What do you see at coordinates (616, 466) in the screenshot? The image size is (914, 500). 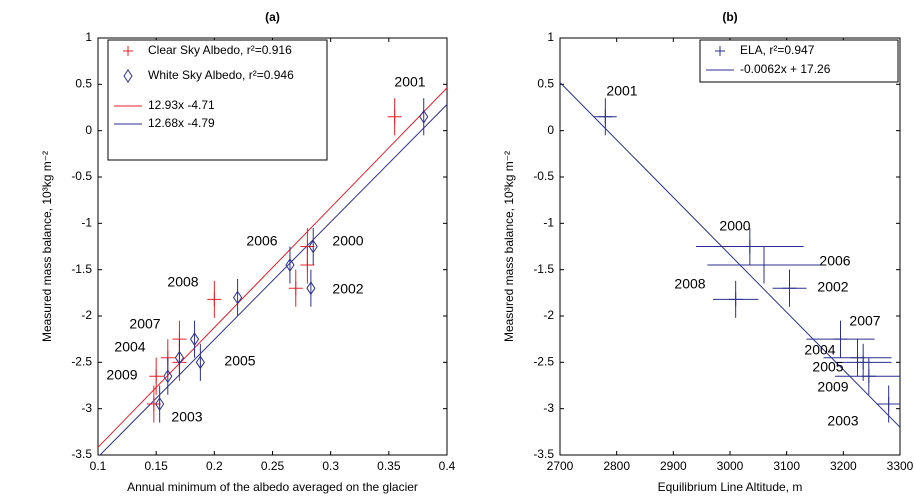 I see `x-tick-label: 2800` at bounding box center [616, 466].